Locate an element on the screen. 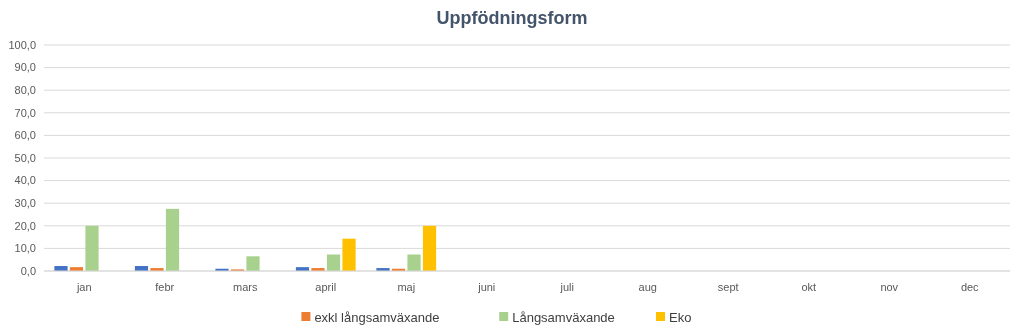  y-tick-label: 80,0 is located at coordinates (25, 90).